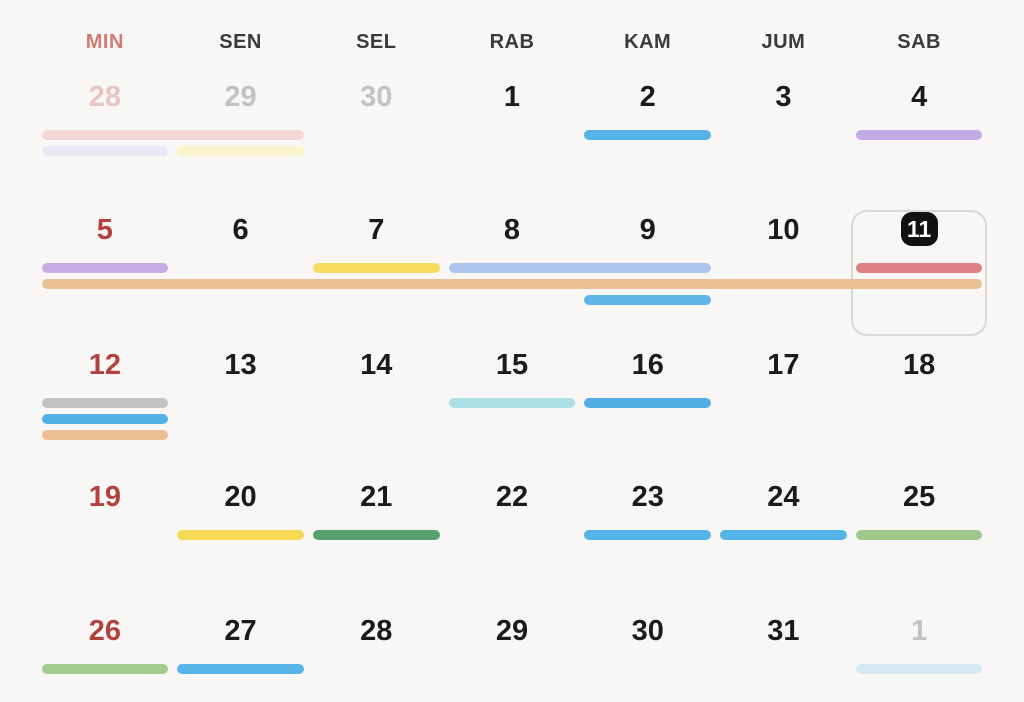 This screenshot has height=702, width=1024. I want to click on selected-day-outline, so click(919, 273).